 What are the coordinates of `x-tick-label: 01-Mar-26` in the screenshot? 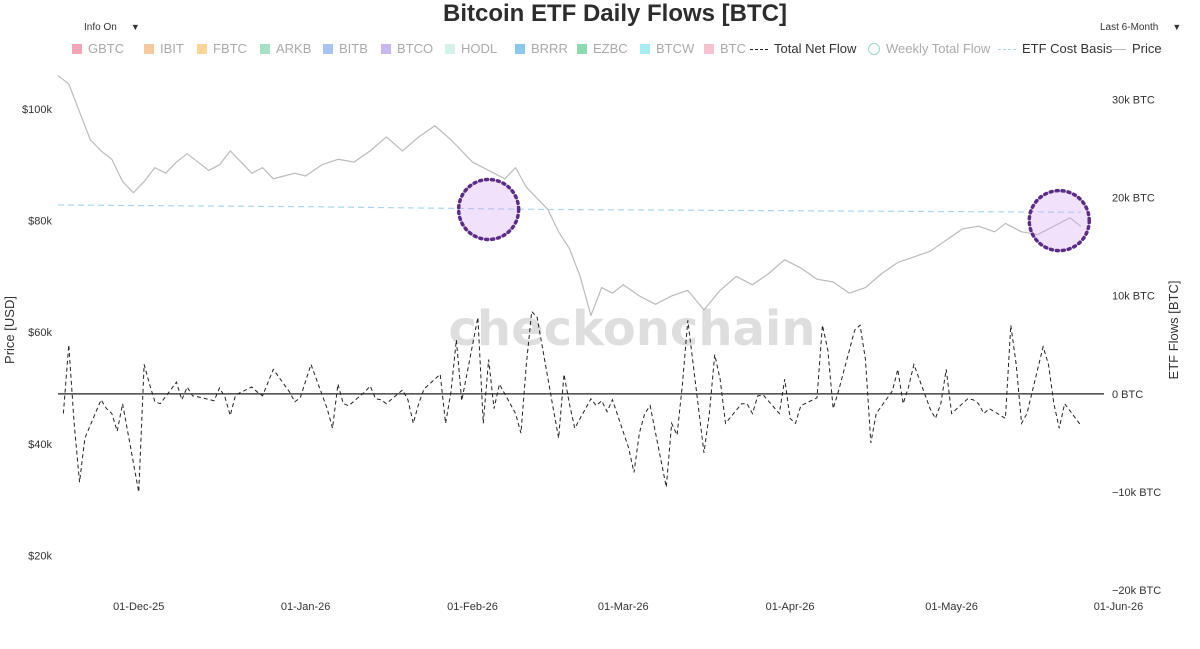 It's located at (623, 607).